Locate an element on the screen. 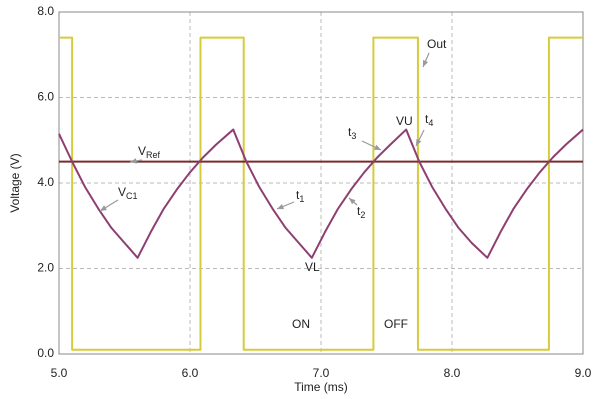  annotation-text: OFF is located at coordinates (396, 324).